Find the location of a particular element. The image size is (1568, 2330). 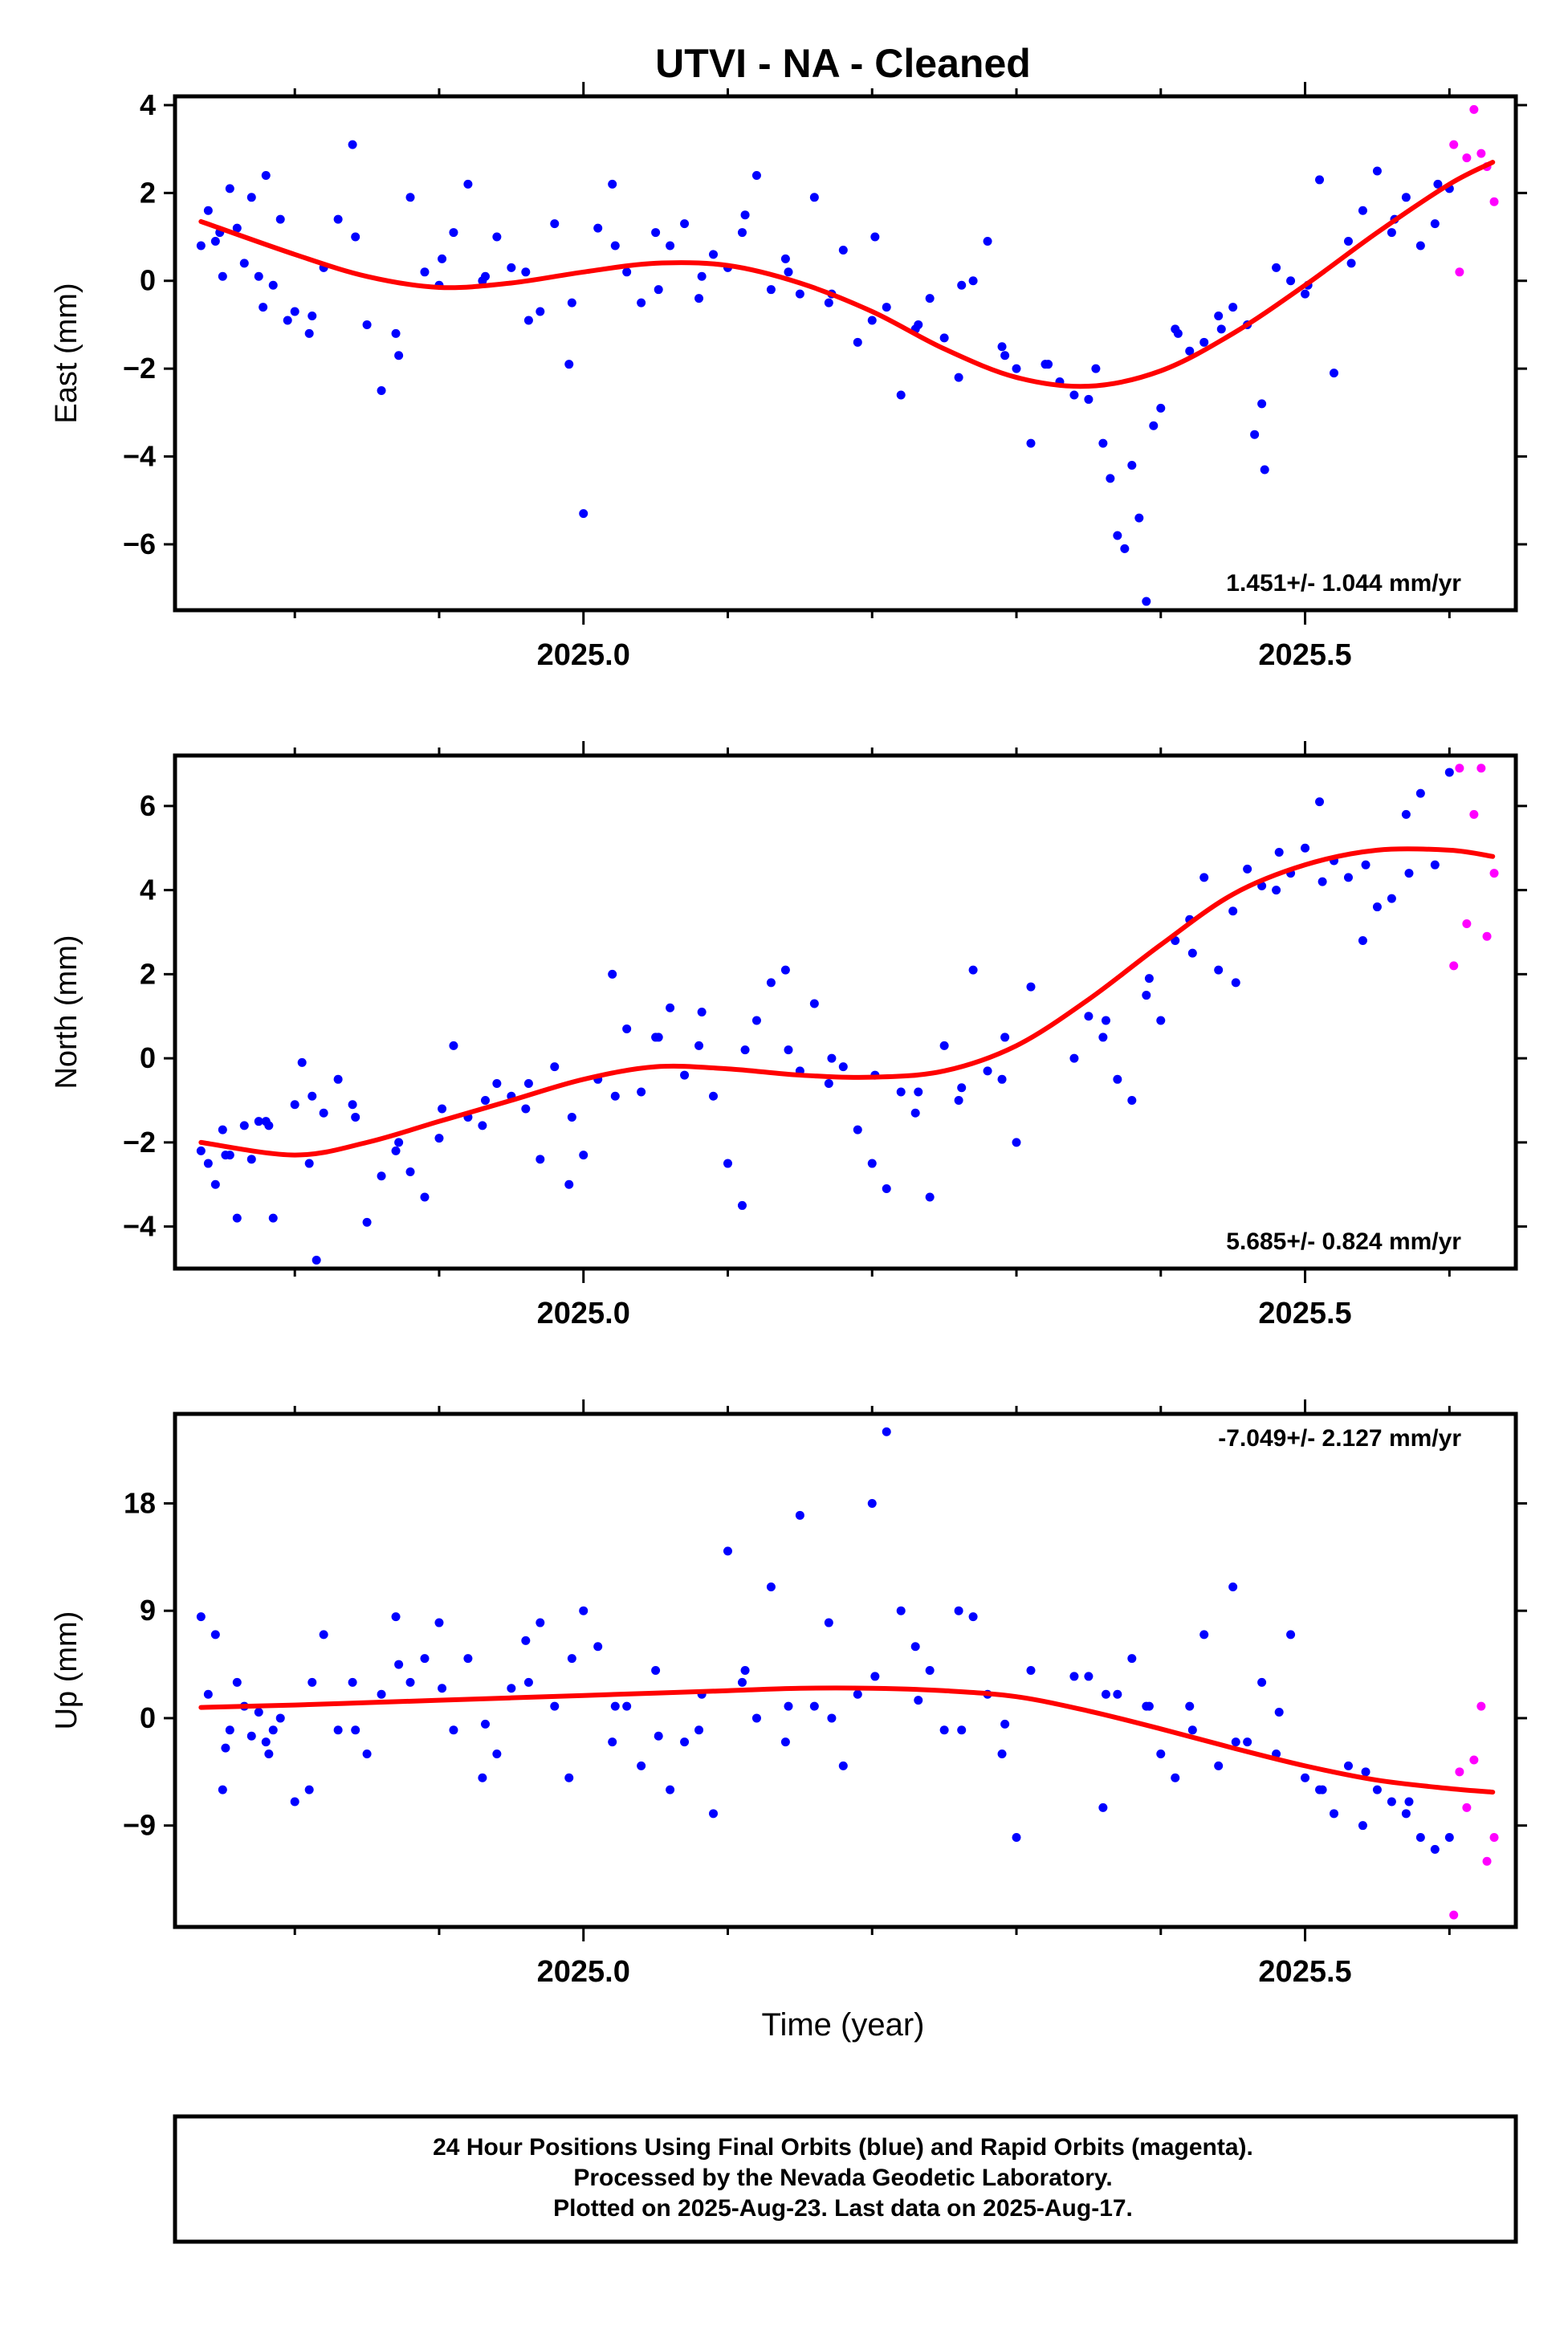

y-tick-label: 4 is located at coordinates (148, 890).